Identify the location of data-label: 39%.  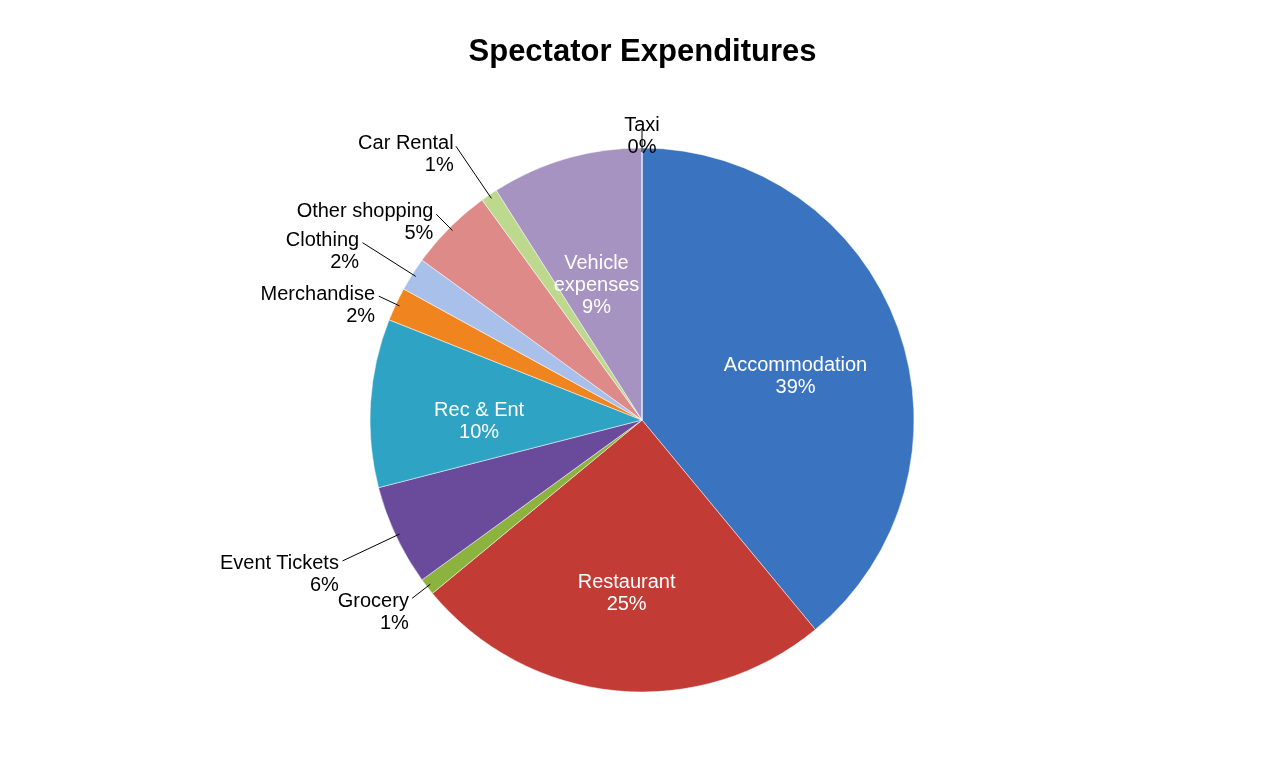
(795, 385).